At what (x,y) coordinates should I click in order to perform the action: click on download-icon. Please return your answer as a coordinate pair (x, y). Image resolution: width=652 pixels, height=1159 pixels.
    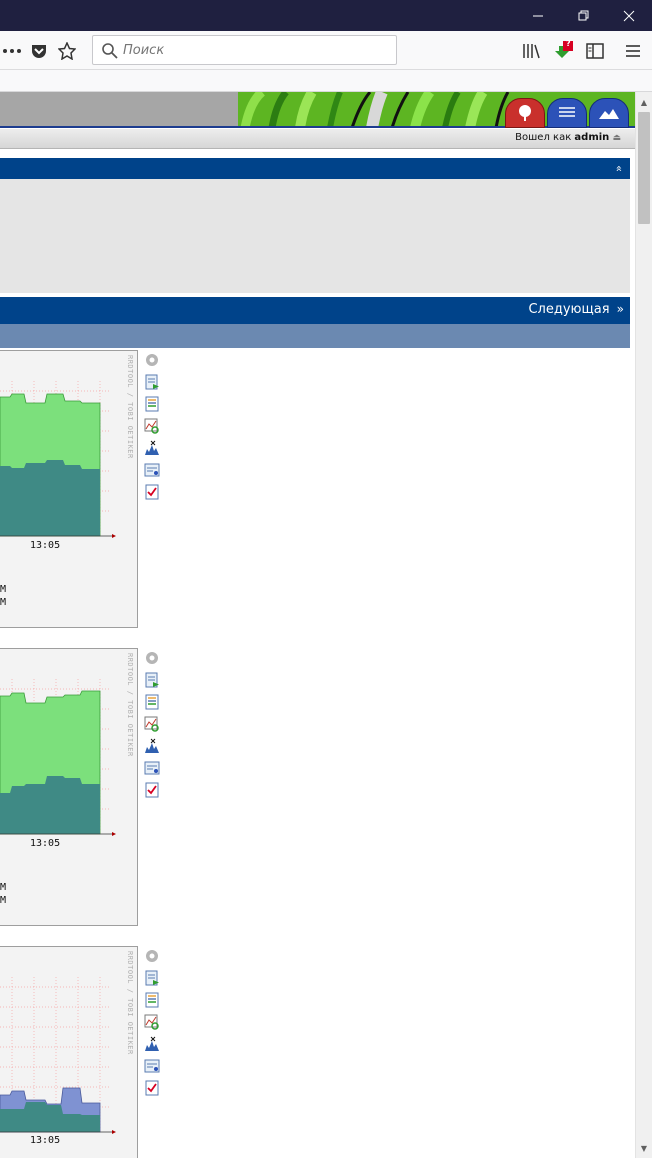
    Looking at the image, I should click on (564, 49).